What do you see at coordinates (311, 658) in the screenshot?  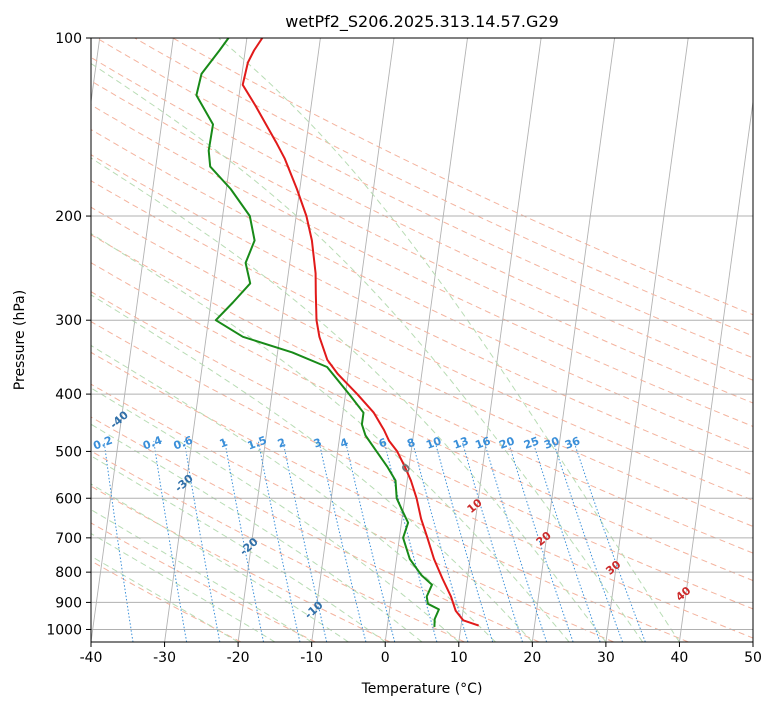 I see `x-tick-label: -10` at bounding box center [311, 658].